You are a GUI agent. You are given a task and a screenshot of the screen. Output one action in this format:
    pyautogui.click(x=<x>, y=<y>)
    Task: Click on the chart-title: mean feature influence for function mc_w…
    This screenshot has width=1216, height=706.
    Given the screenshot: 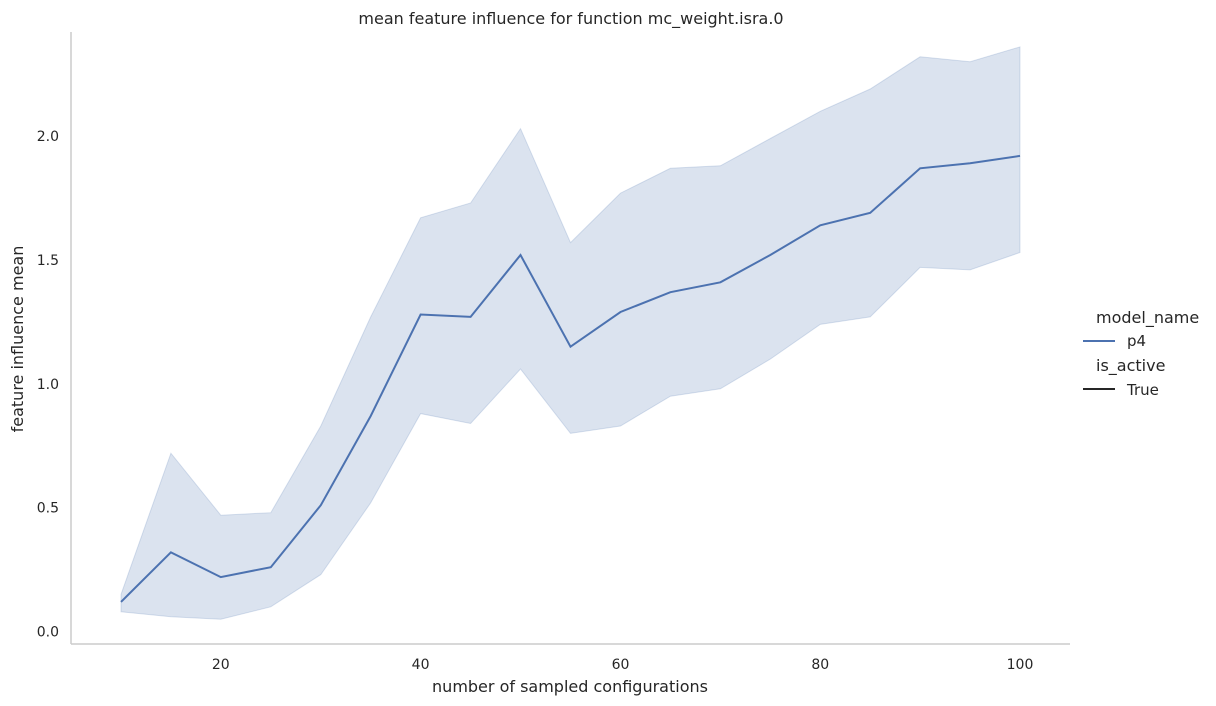 What is the action you would take?
    pyautogui.click(x=570, y=19)
    